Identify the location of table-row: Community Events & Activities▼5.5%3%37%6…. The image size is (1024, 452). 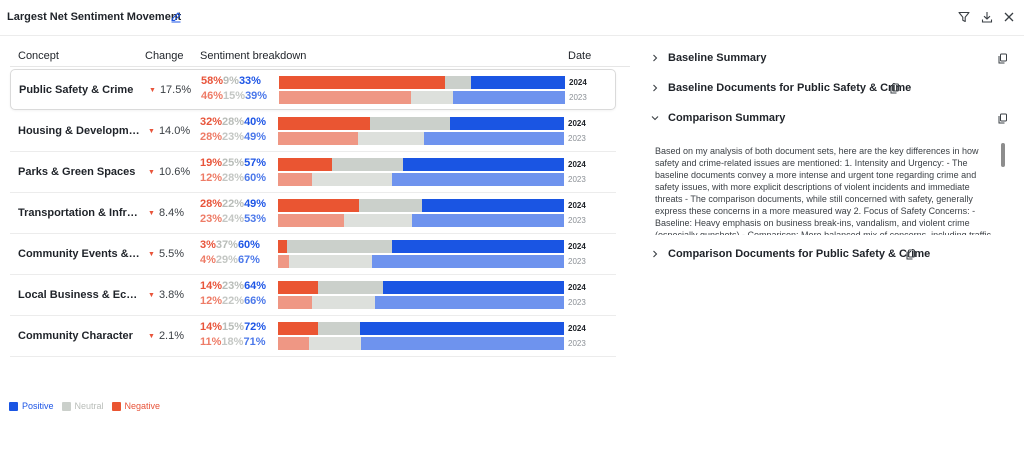
(313, 254).